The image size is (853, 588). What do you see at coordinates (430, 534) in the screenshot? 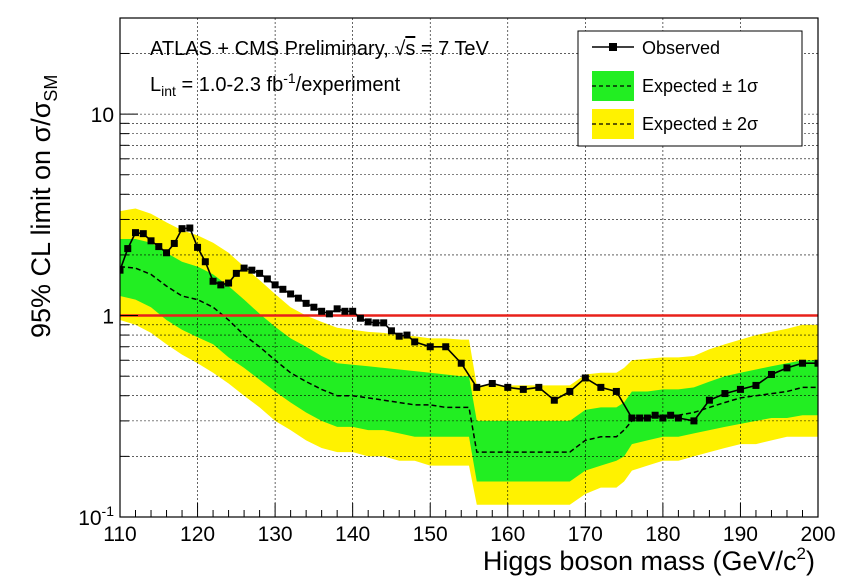
I see `x-tick-label: 150` at bounding box center [430, 534].